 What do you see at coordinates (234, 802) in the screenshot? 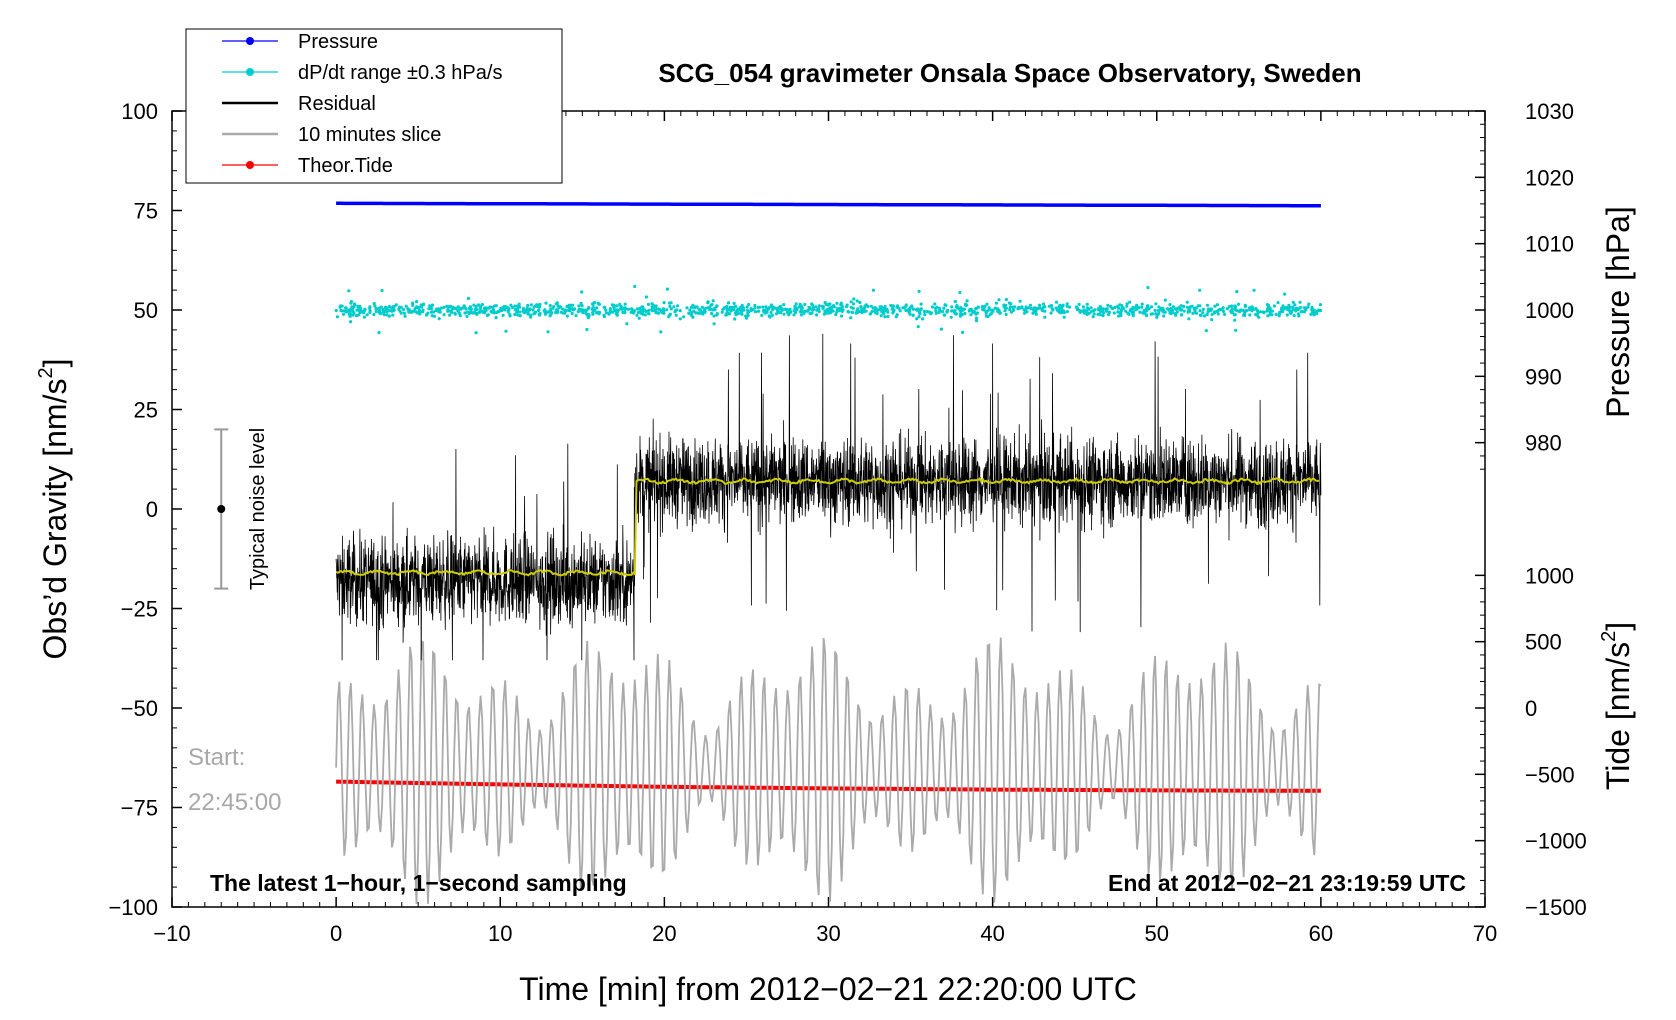
I see `start-time: 22:45:00` at bounding box center [234, 802].